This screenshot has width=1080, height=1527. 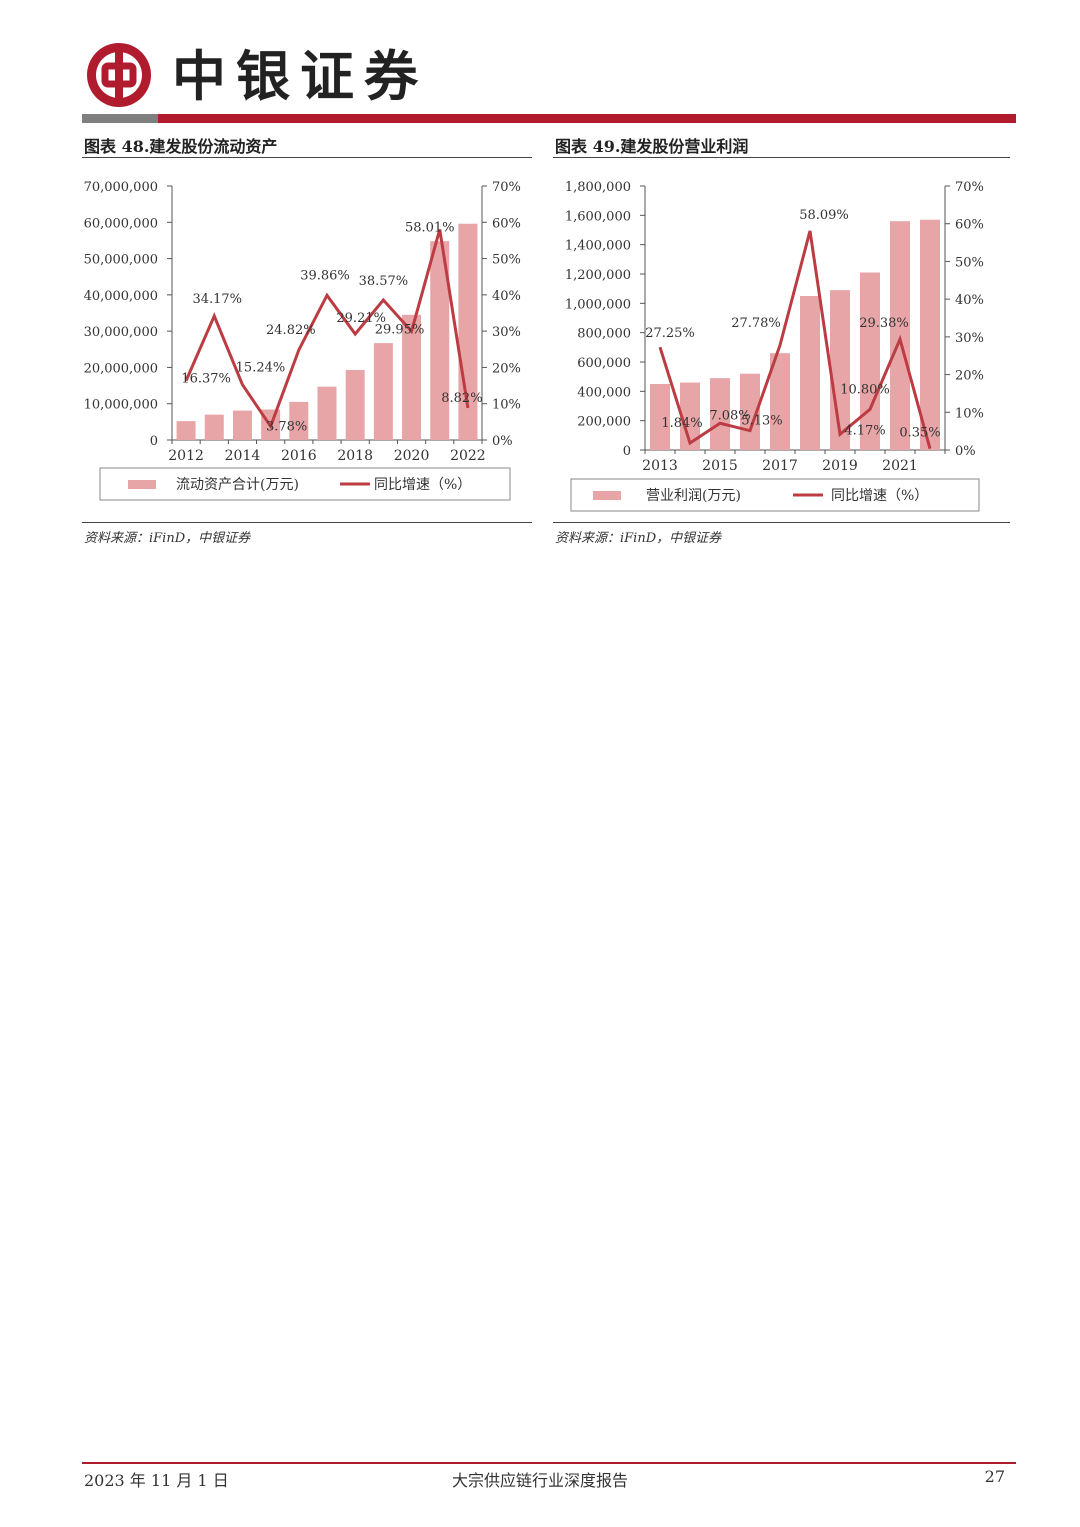 What do you see at coordinates (638, 538) in the screenshot?
I see `figure-49-source: 资料来源：iFinD，中银证券` at bounding box center [638, 538].